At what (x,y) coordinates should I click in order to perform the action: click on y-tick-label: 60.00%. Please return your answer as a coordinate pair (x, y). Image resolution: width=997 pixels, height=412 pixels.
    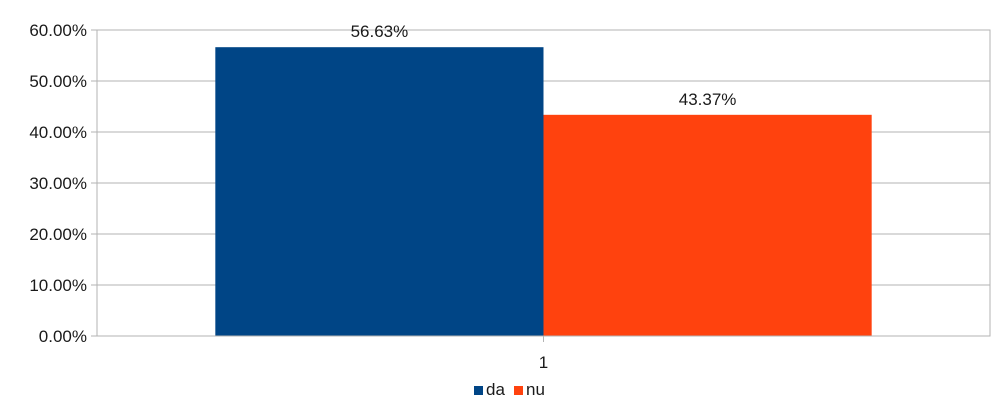
    Looking at the image, I should click on (58, 30).